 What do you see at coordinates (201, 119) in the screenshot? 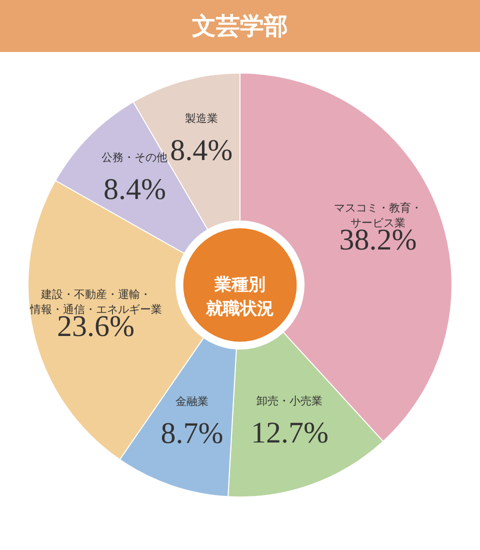
I see `slice-label: 製造業` at bounding box center [201, 119].